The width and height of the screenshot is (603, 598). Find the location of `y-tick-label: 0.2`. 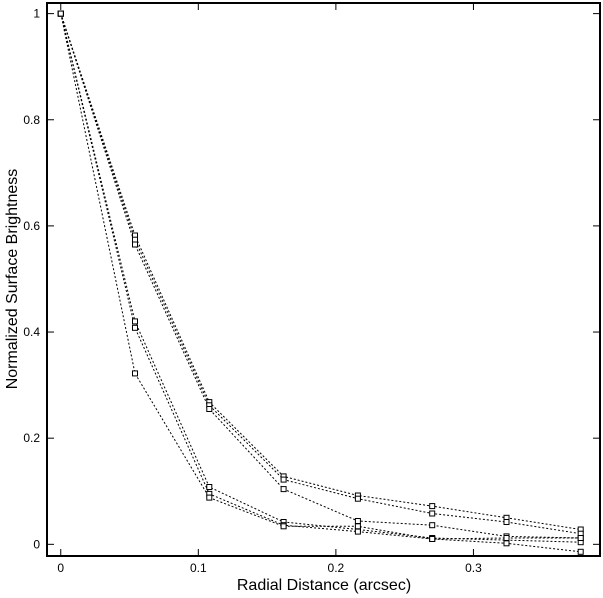

y-tick-label: 0.2 is located at coordinates (31, 438).